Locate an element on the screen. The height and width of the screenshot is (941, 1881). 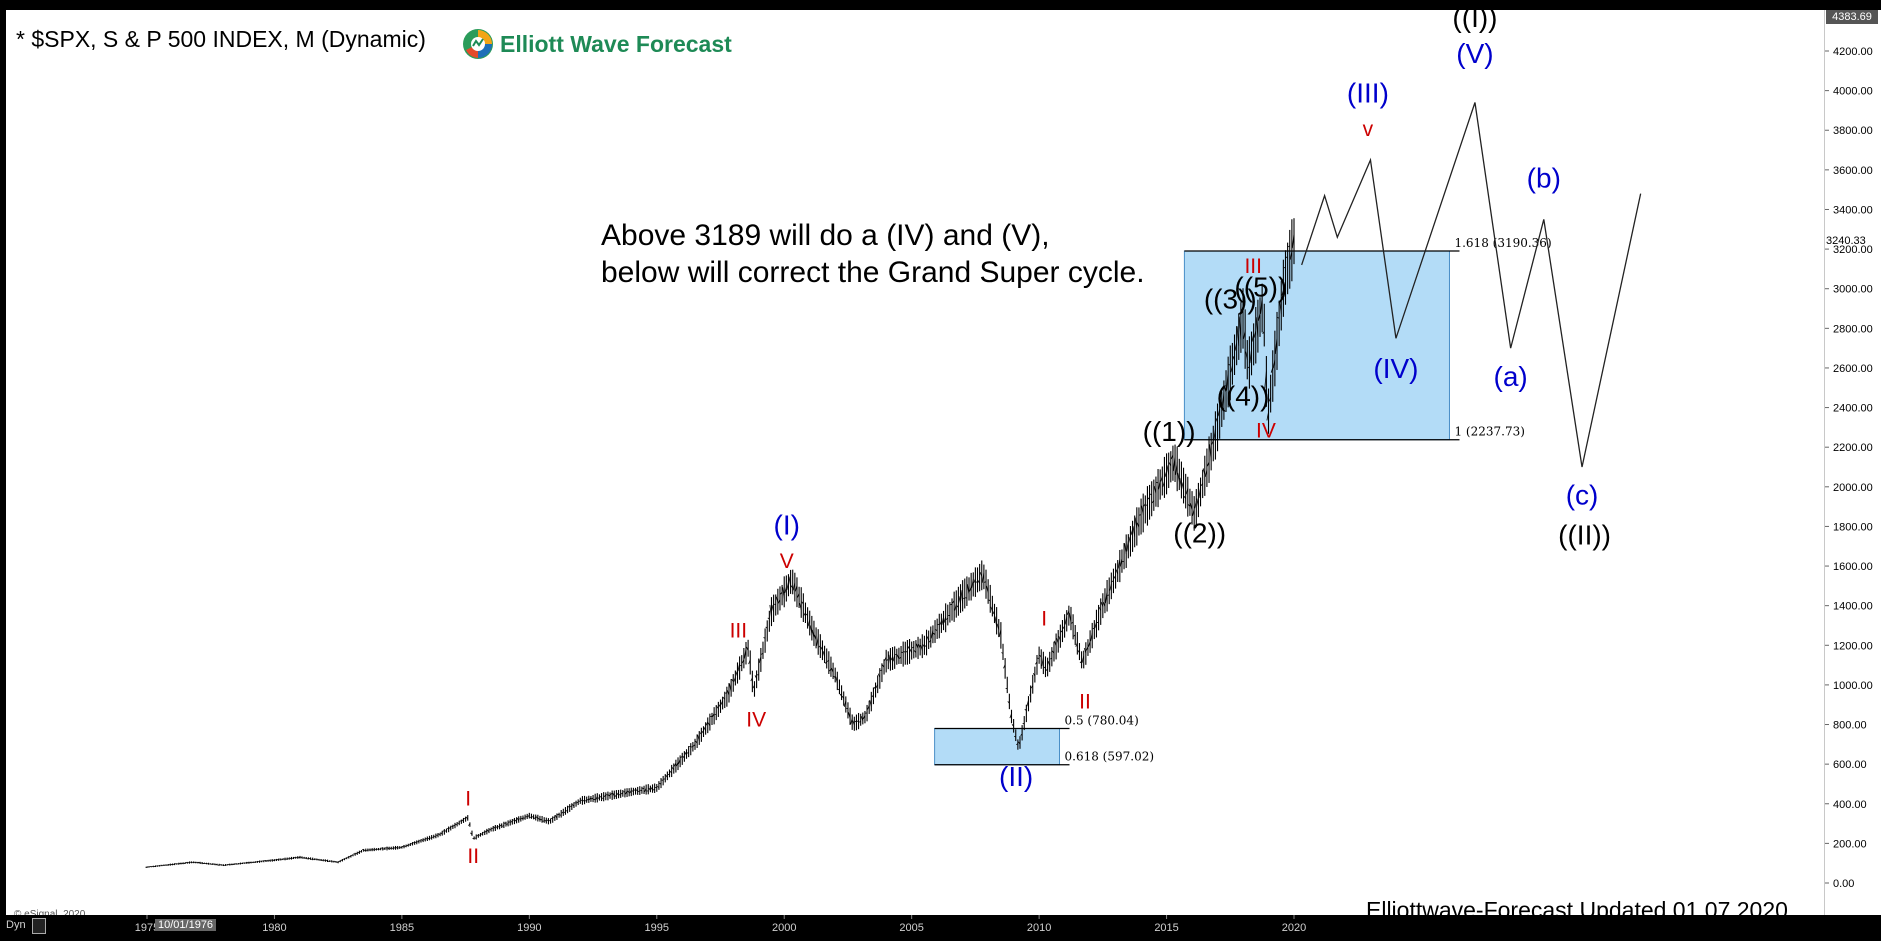
year-tick-label: 2010 is located at coordinates (1039, 928).